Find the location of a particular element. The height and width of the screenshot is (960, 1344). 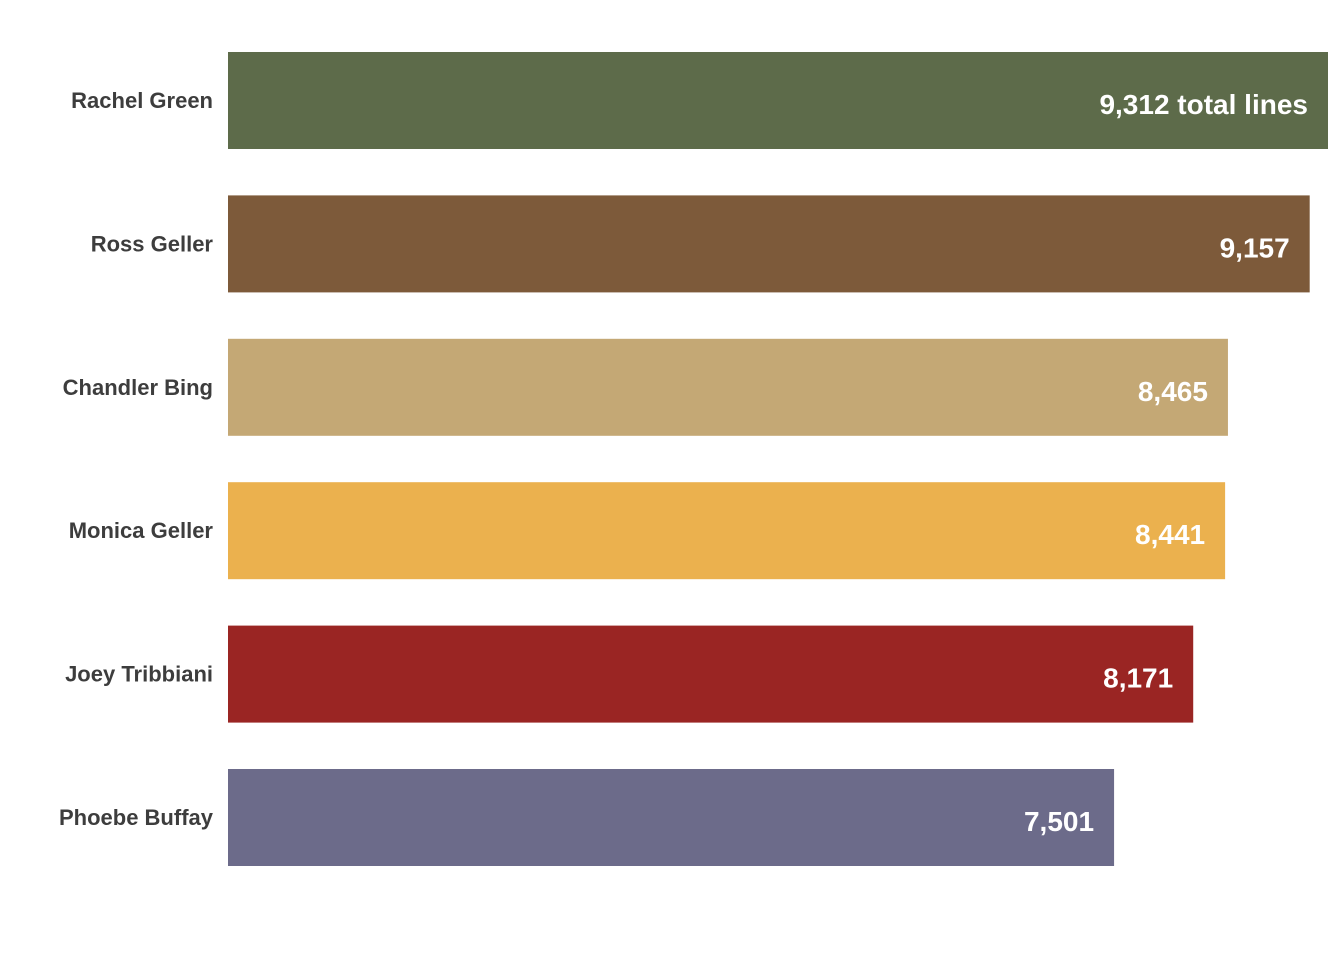

bar-ross-geller is located at coordinates (769, 244).